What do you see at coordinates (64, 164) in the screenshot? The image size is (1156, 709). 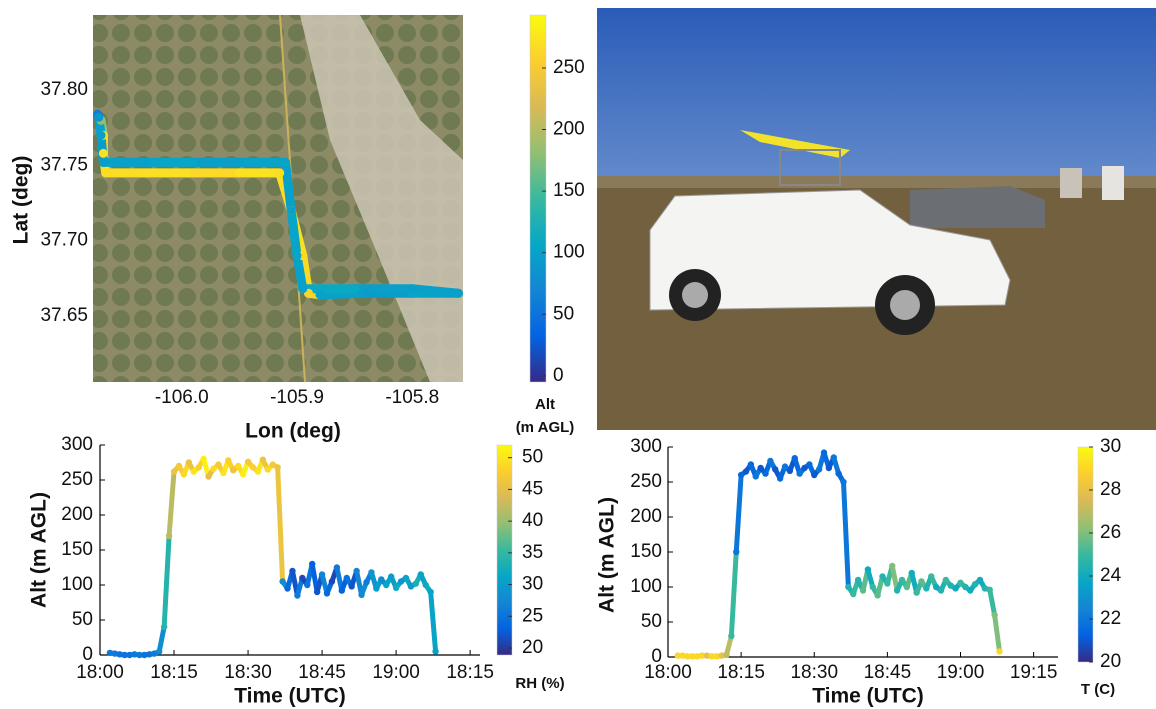 I see `y-tick-label: 37.75` at bounding box center [64, 164].